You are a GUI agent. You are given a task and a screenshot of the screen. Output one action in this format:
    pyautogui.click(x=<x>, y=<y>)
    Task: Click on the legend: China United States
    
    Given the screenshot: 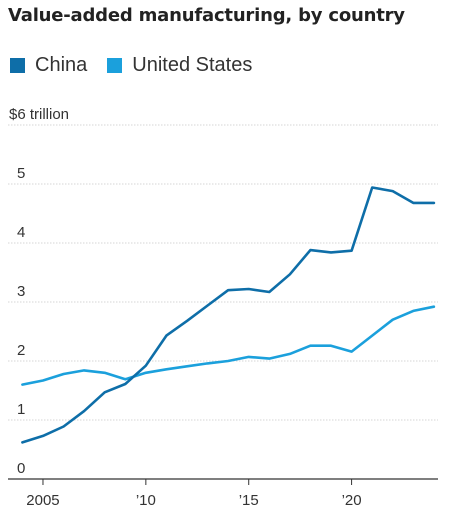 What is the action you would take?
    pyautogui.click(x=141, y=65)
    